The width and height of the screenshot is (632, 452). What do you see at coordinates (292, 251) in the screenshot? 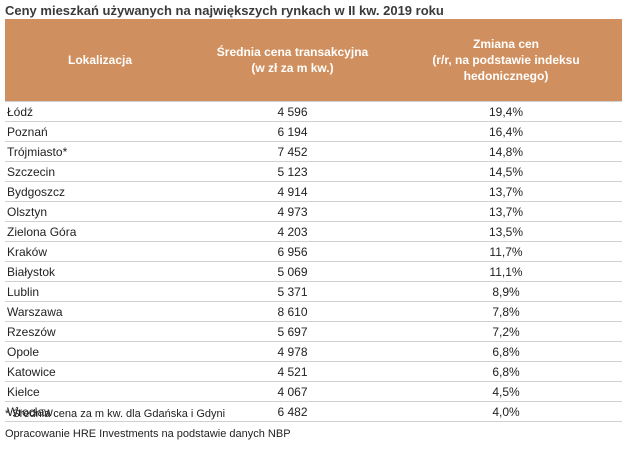
I see `cell-price: 6 956` at bounding box center [292, 251].